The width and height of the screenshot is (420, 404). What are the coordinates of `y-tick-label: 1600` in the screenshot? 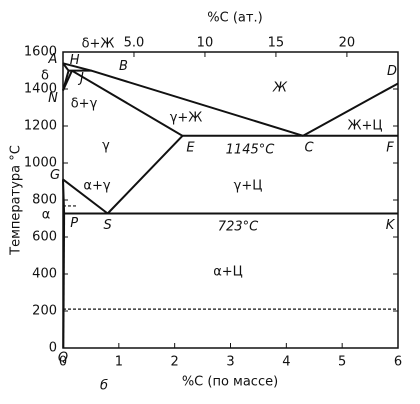 It's located at (40, 52).